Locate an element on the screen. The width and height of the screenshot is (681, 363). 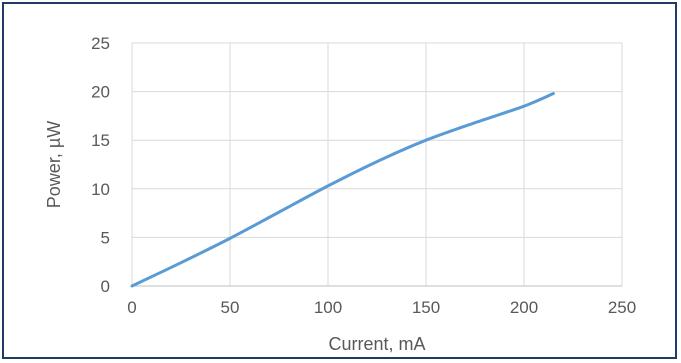
y-tick-label: 25 is located at coordinates (100, 43).